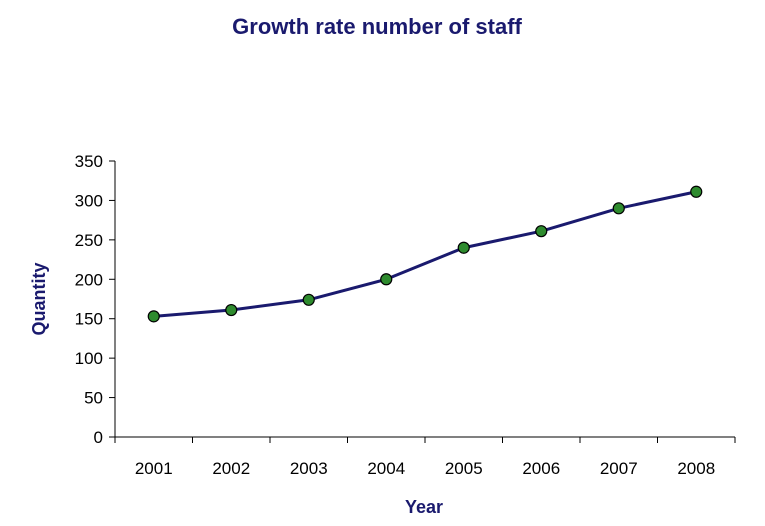 The width and height of the screenshot is (765, 526). What do you see at coordinates (377, 26) in the screenshot?
I see `chart-title: Growth rate number of staff` at bounding box center [377, 26].